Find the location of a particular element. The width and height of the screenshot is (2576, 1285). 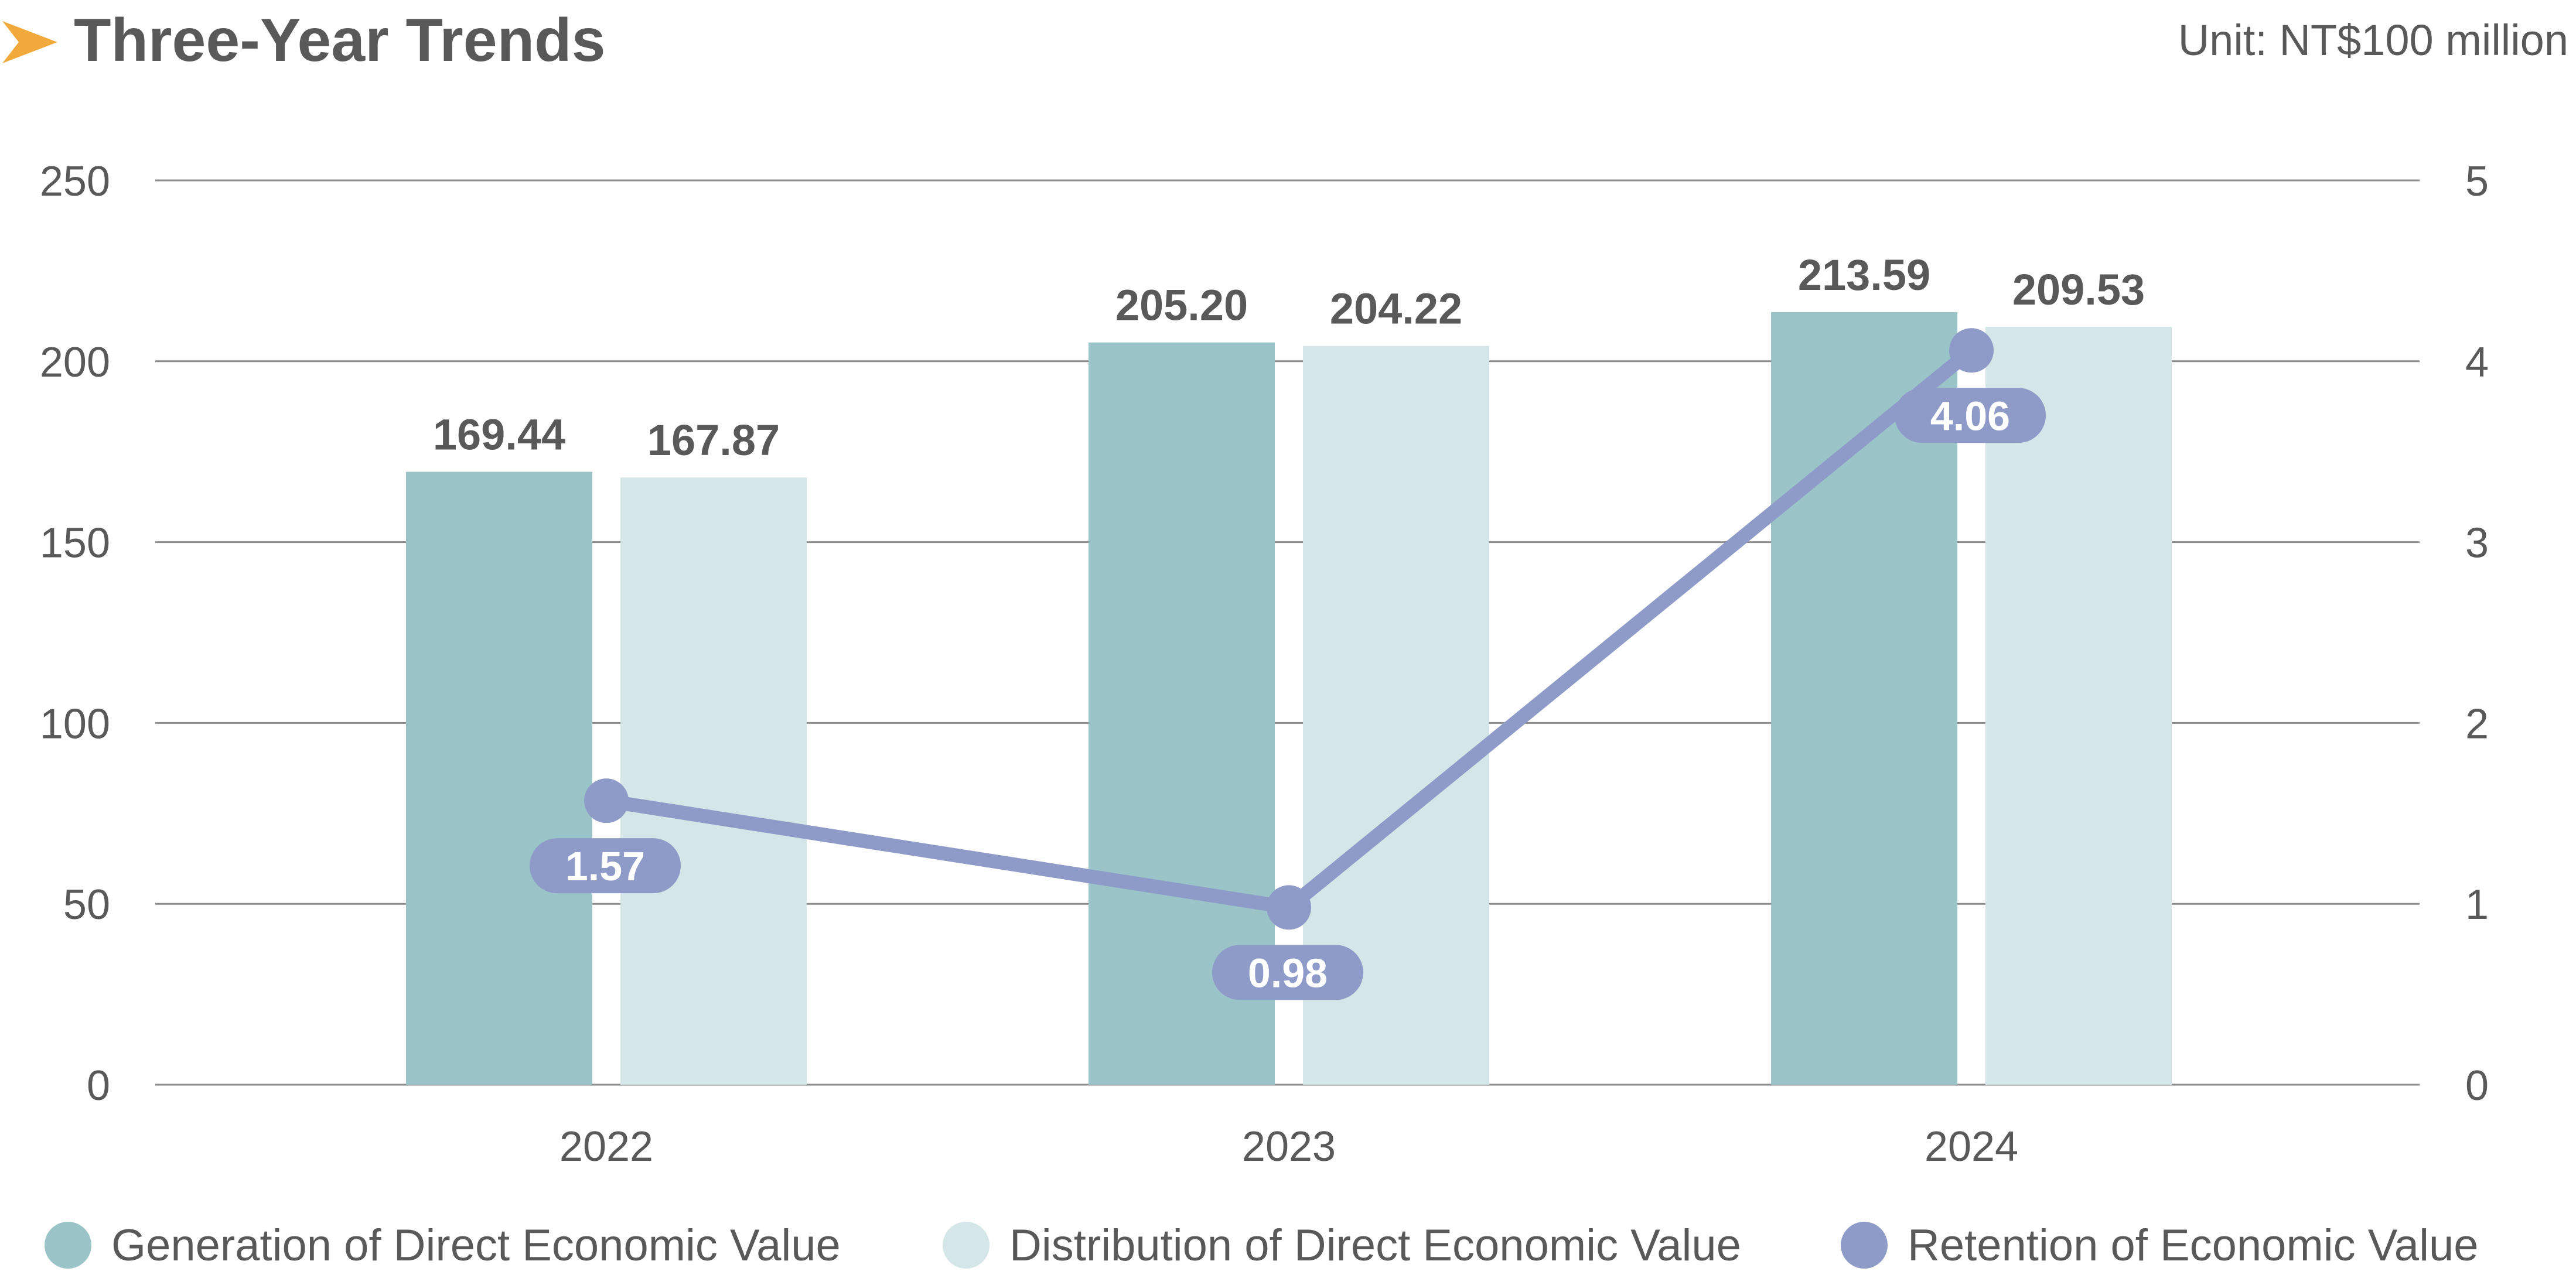

line-value-label: 4.06 is located at coordinates (1970, 416).